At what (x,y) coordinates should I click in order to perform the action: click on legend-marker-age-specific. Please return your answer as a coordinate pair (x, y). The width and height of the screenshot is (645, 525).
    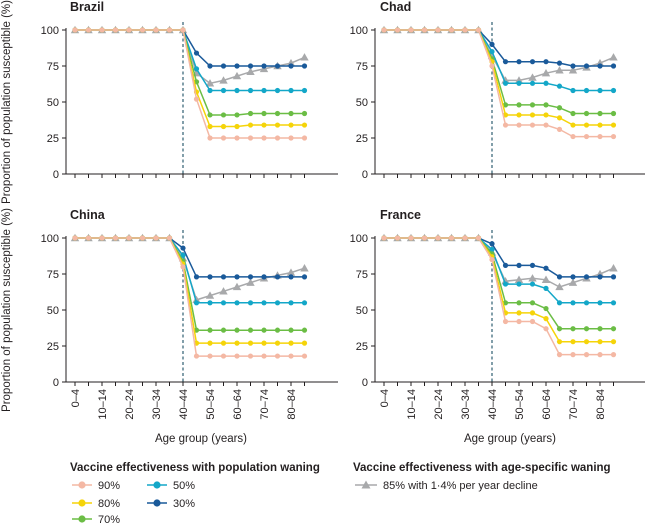
    Looking at the image, I should click on (366, 484).